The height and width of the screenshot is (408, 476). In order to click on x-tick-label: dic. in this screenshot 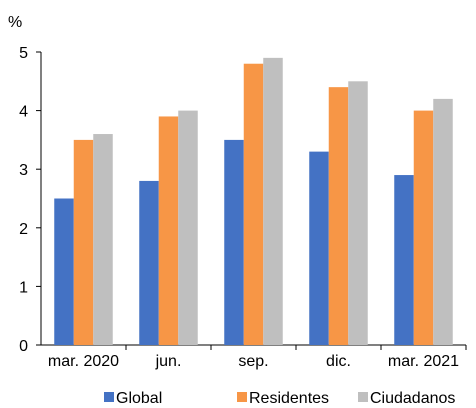, I will do `click(338, 361)`.